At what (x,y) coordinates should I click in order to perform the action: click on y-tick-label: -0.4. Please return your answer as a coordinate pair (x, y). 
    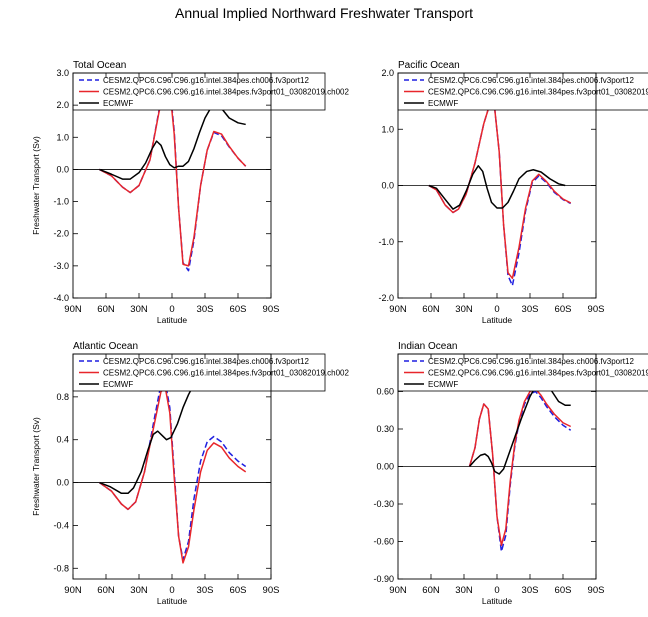
    Looking at the image, I should click on (61, 525).